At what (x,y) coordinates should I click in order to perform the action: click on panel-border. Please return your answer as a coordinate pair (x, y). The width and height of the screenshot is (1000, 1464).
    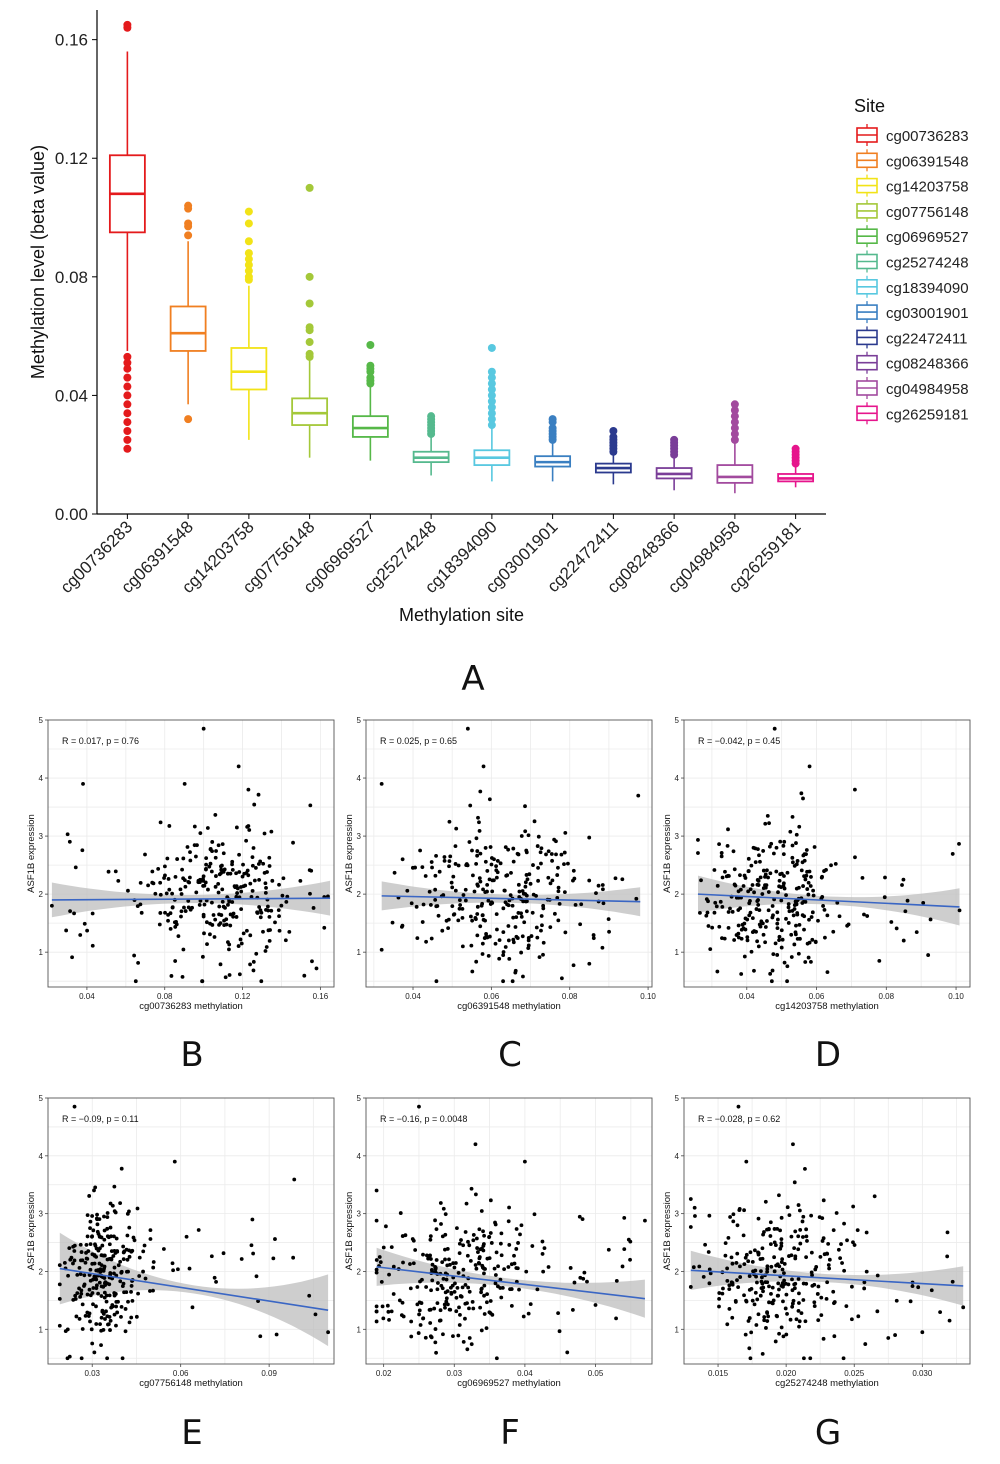
    Looking at the image, I should click on (827, 1231).